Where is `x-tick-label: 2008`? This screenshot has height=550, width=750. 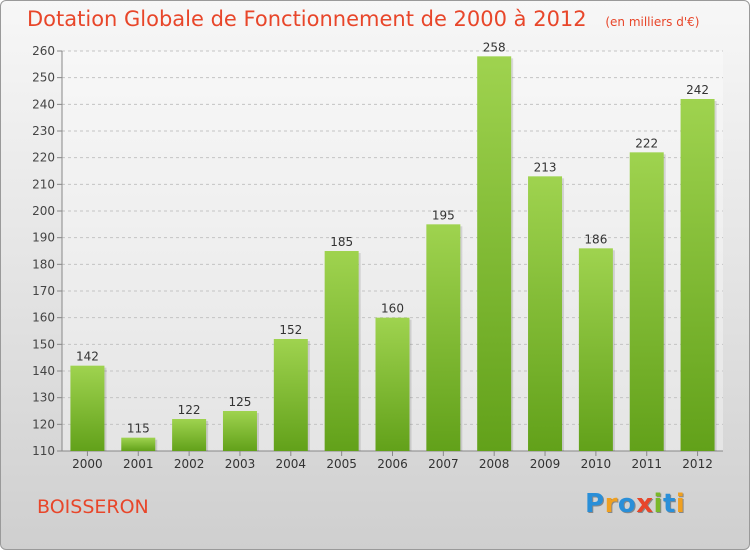 x-tick-label: 2008 is located at coordinates (494, 464).